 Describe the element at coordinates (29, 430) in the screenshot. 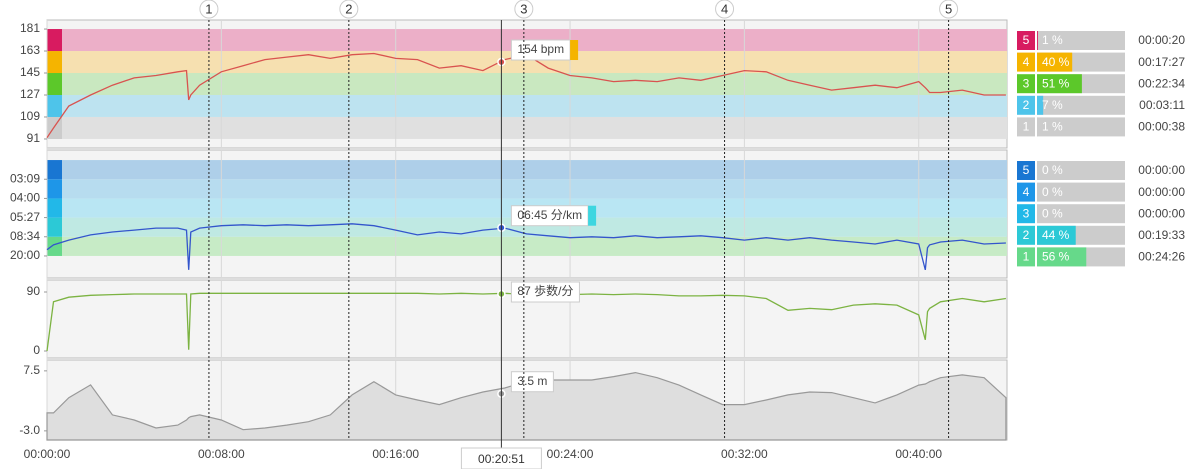

I see `y-tick-label: -3.0` at that location.